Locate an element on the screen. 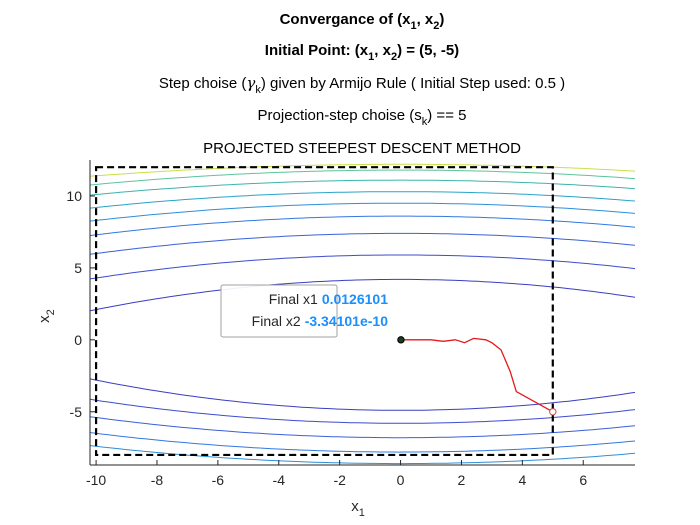  datatip-row-2: Final x2 -3.34101e-10 is located at coordinates (320, 321).